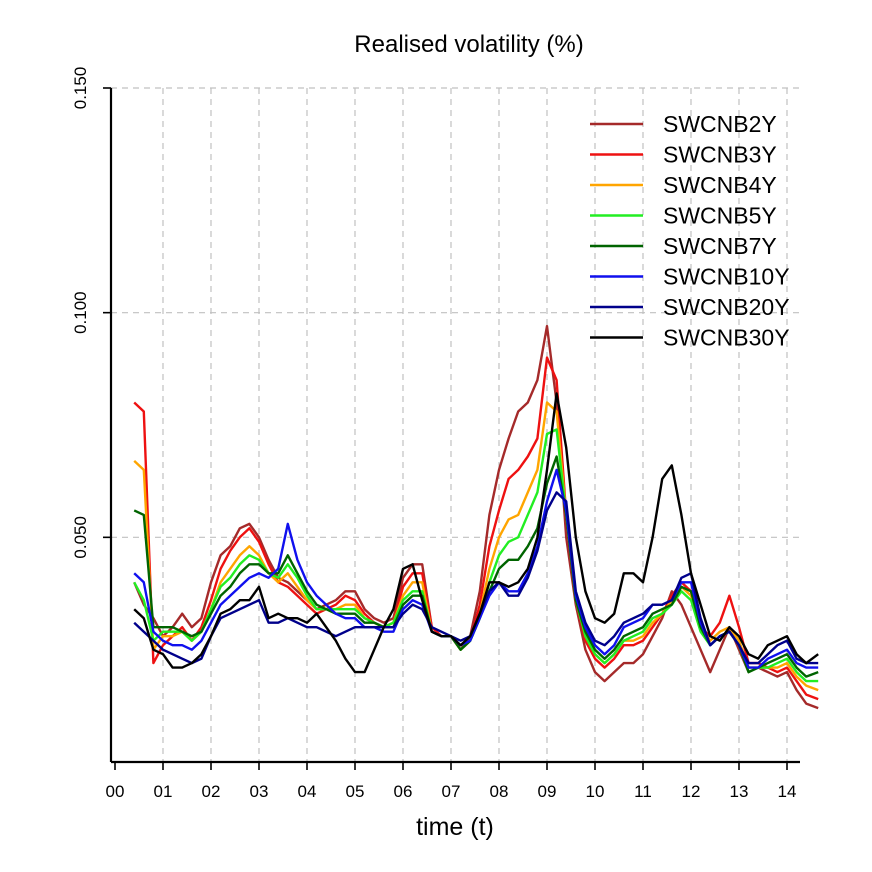 The height and width of the screenshot is (872, 872). Describe the element at coordinates (691, 791) in the screenshot. I see `x-tick-label-12: 12` at that location.